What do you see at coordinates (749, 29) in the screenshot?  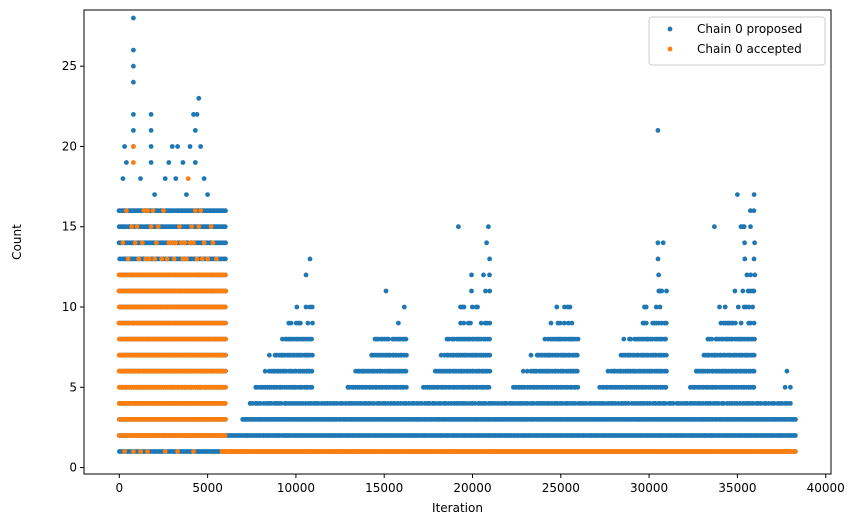 I see `legend-label-proposed: Chain 0 proposed` at bounding box center [749, 29].